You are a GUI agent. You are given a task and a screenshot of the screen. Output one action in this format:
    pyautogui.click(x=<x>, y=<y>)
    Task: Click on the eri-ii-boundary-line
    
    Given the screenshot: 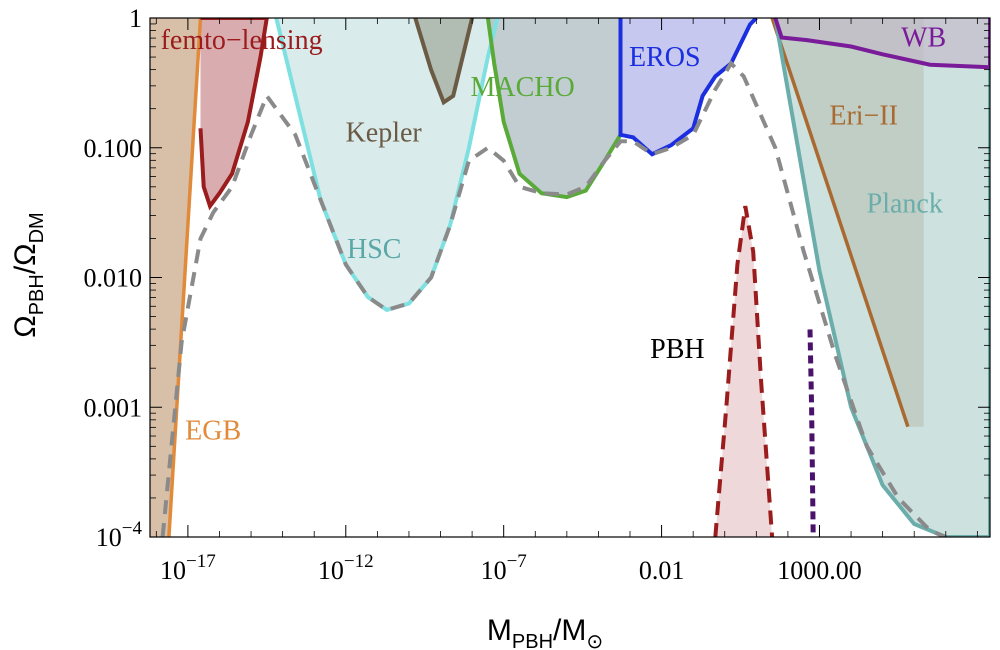 What is the action you would take?
    pyautogui.click(x=840, y=223)
    